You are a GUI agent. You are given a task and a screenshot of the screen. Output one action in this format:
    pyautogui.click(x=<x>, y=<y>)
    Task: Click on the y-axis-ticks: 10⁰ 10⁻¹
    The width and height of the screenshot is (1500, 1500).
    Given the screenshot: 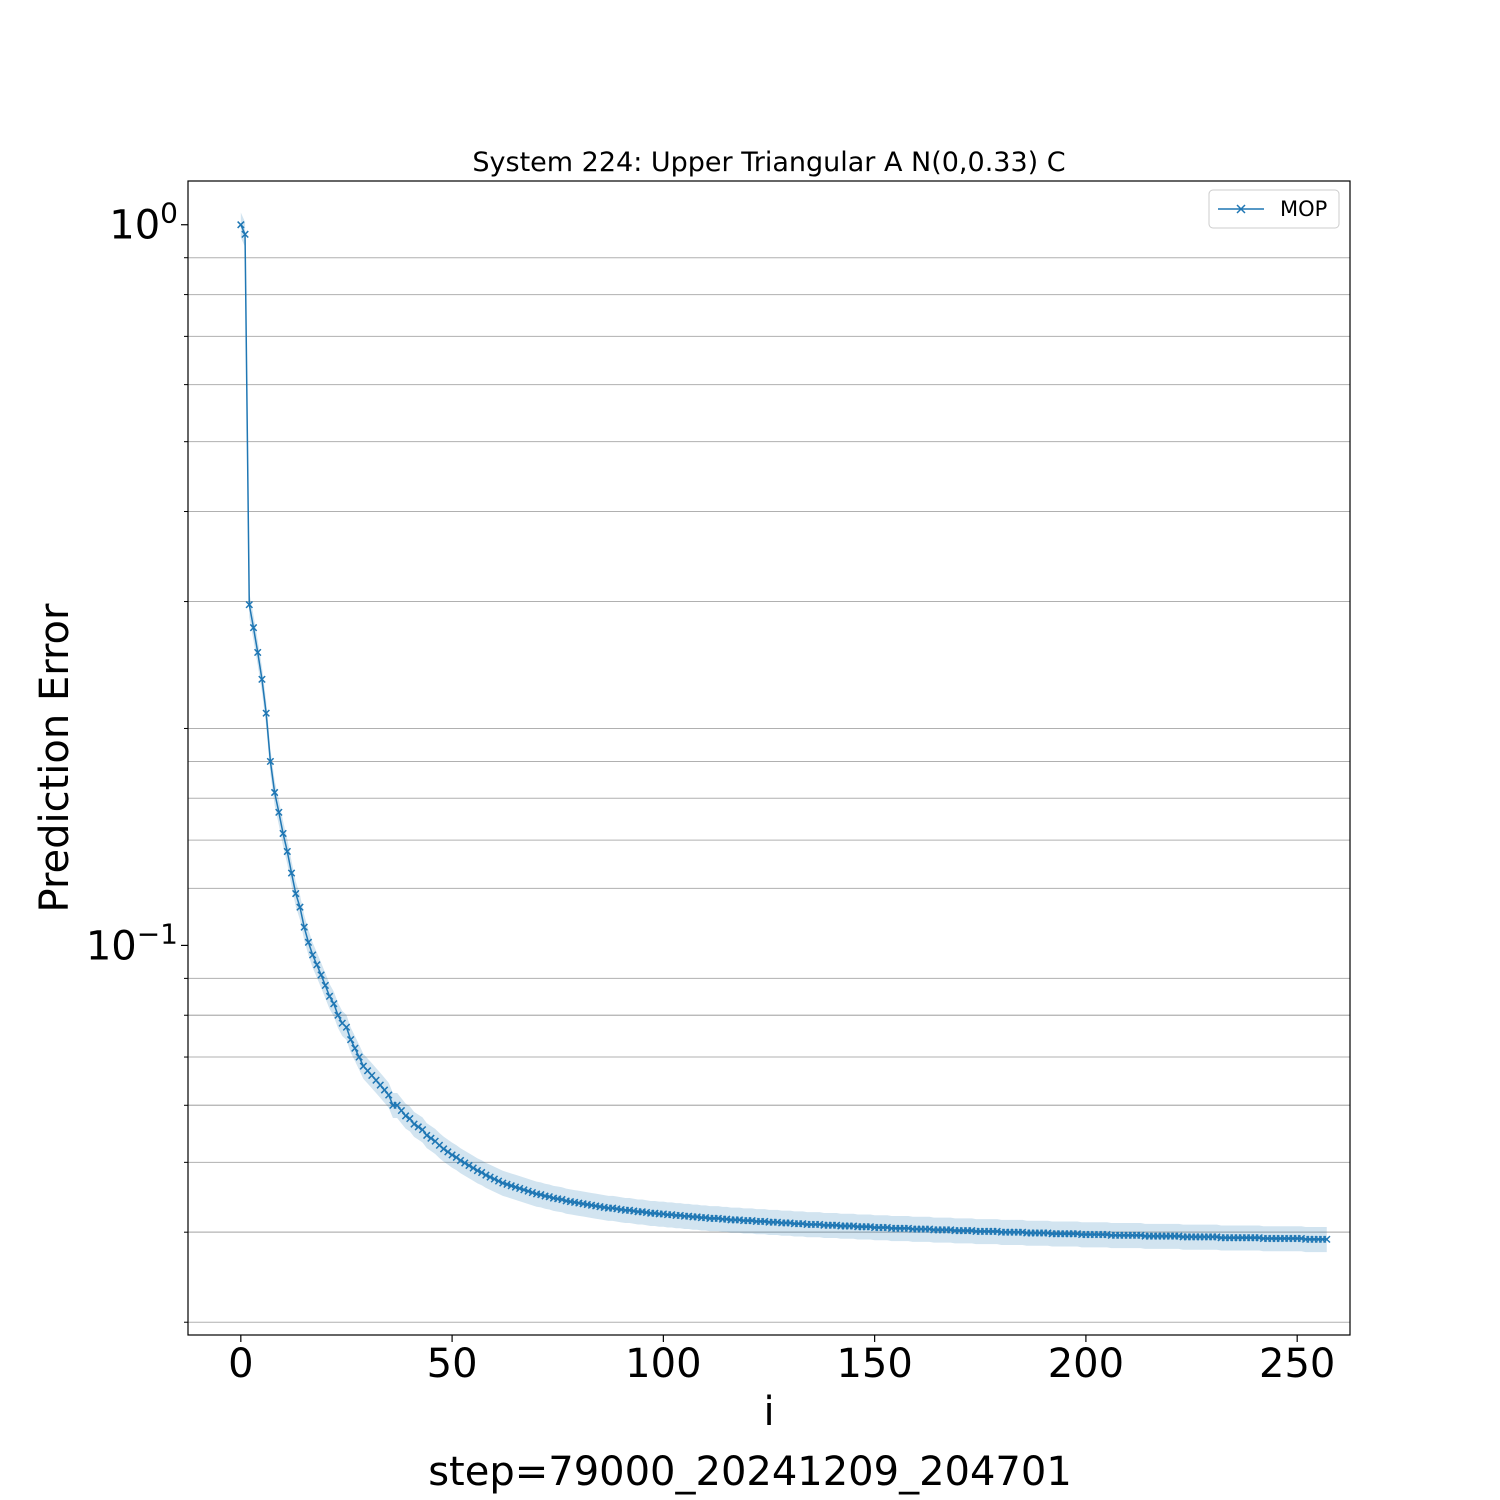 What is the action you would take?
    pyautogui.click(x=137, y=760)
    